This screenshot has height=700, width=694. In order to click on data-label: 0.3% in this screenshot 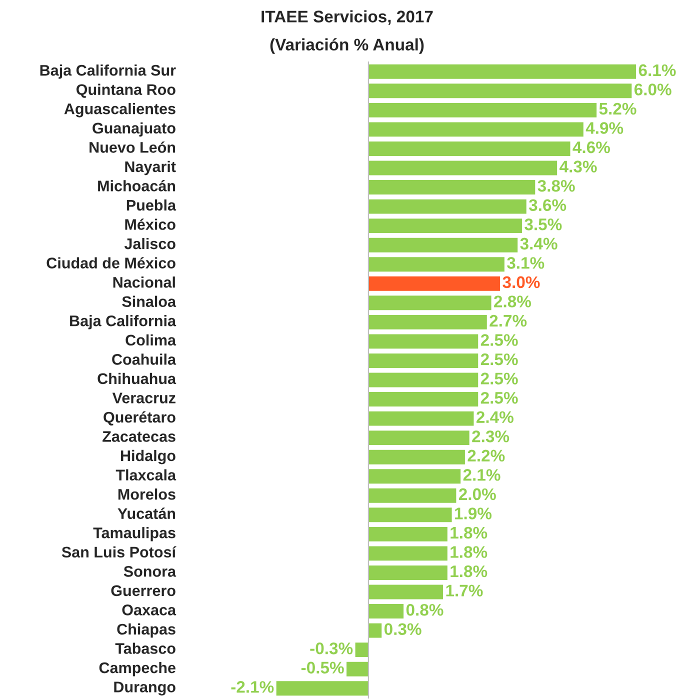, I will do `click(403, 629)`.